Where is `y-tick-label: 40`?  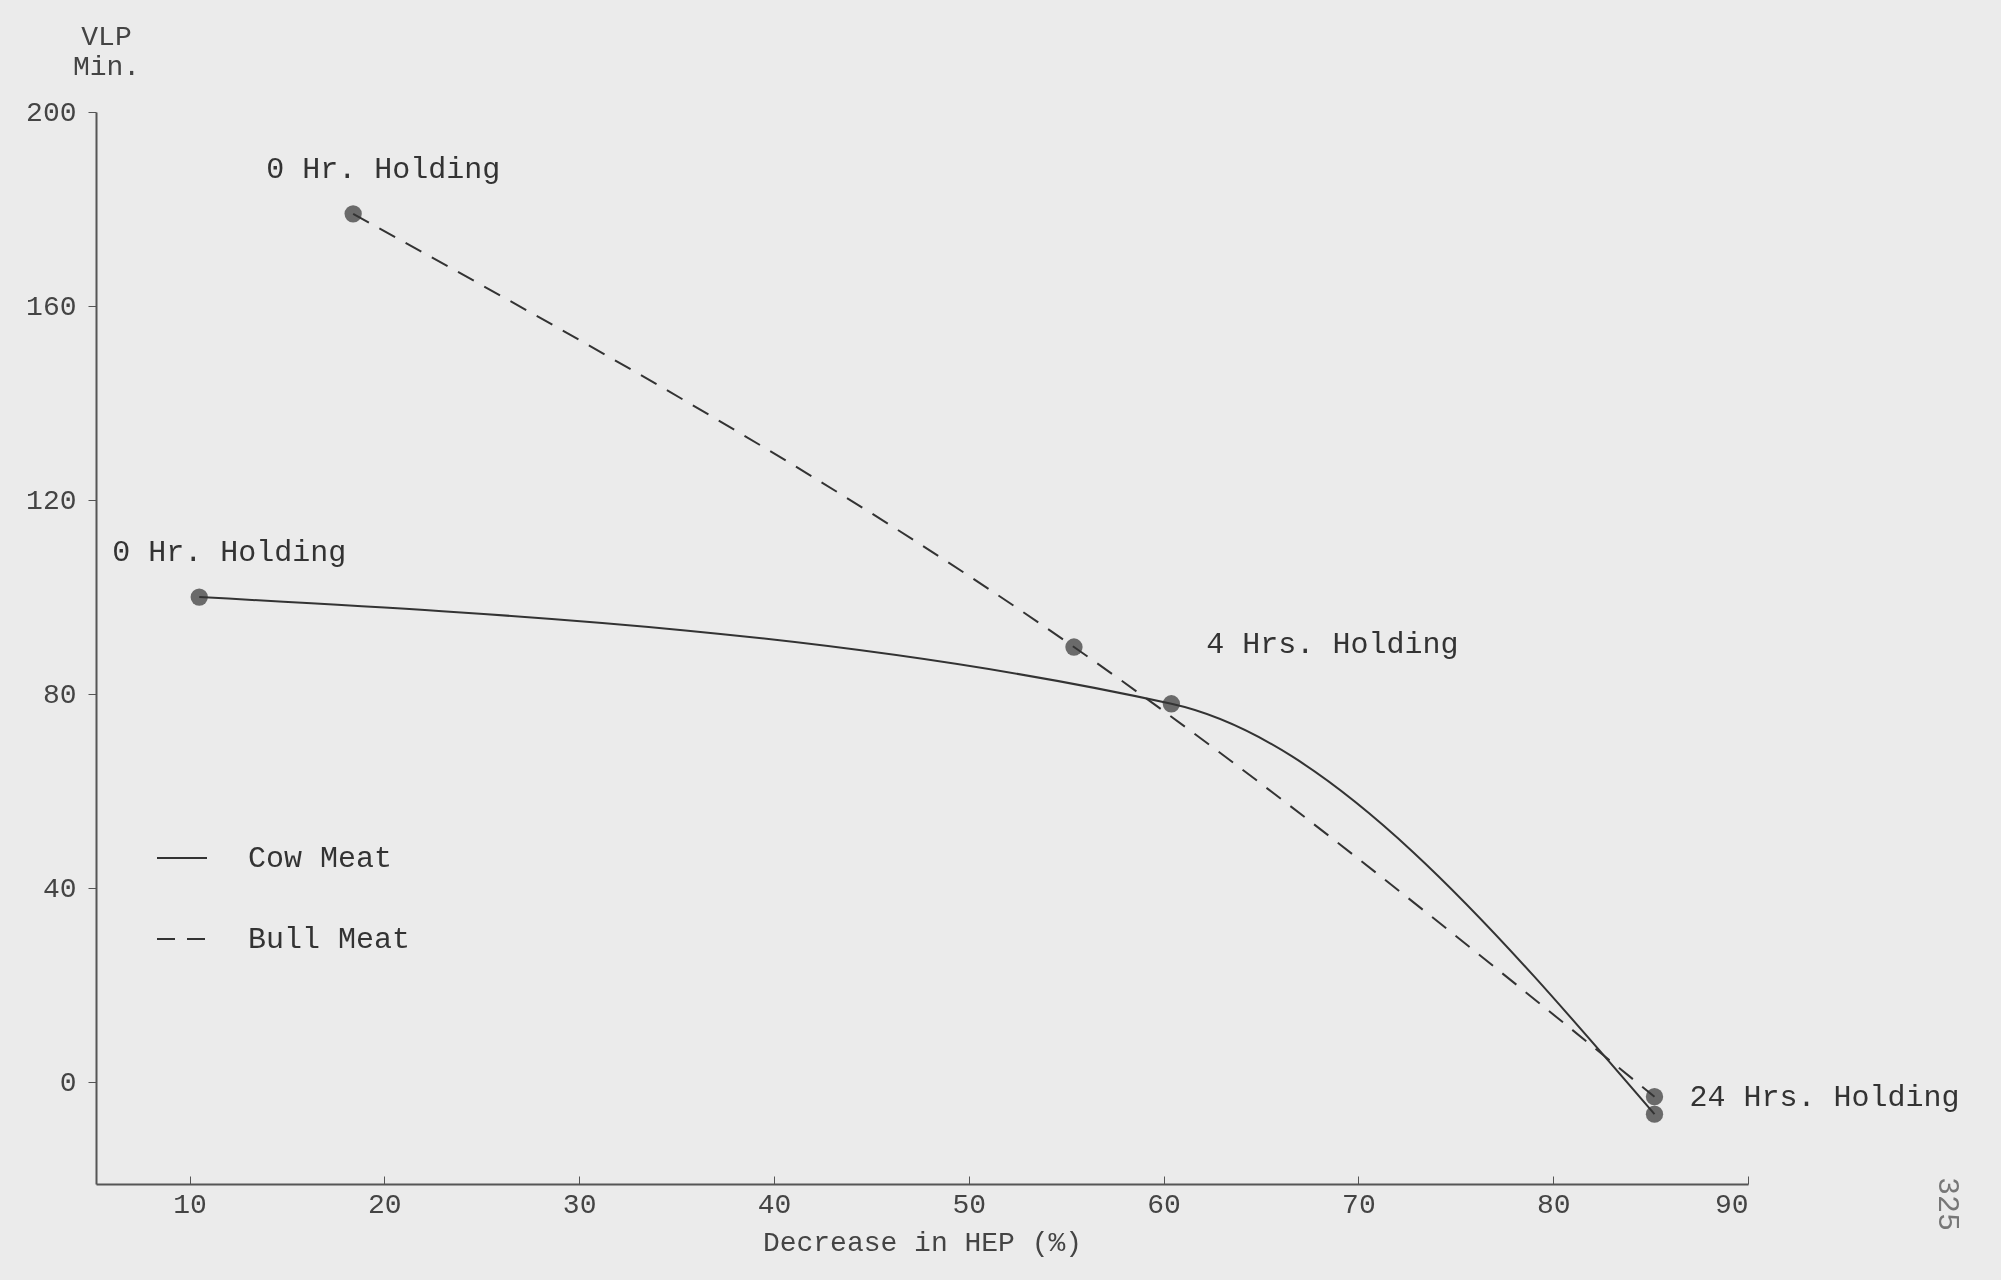 y-tick-label: 40 is located at coordinates (59, 889).